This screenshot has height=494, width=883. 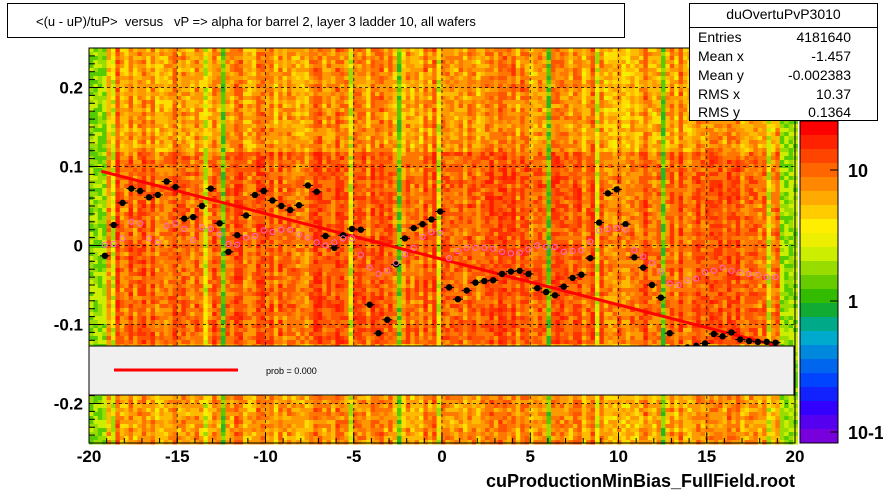 I want to click on stats-row: Entries 4181640, so click(x=774, y=38).